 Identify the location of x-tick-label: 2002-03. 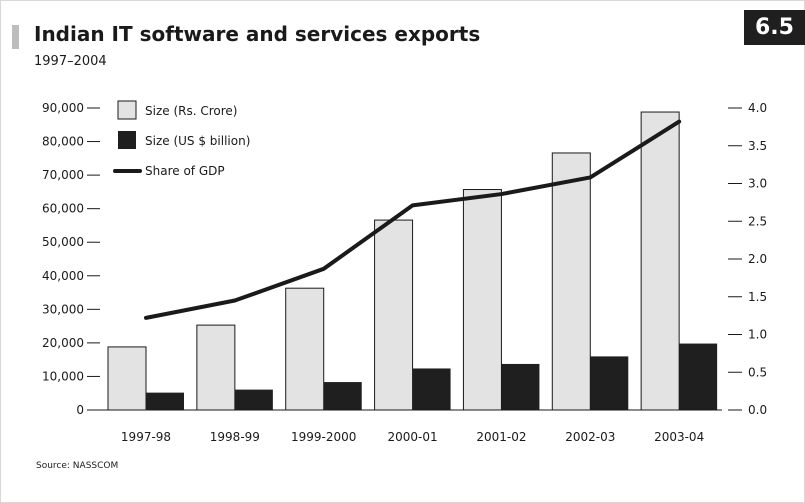
(590, 437).